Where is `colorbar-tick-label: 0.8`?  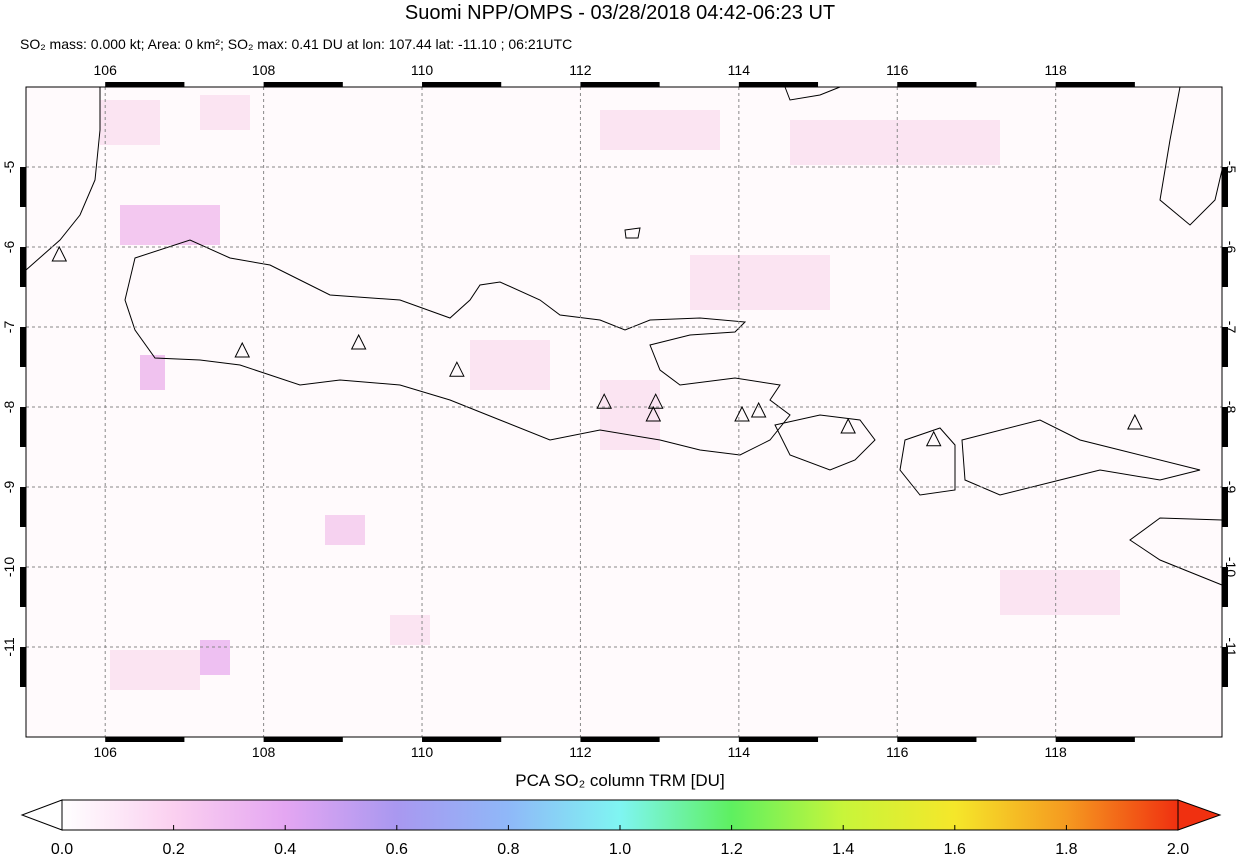 colorbar-tick-label: 0.8 is located at coordinates (508, 848).